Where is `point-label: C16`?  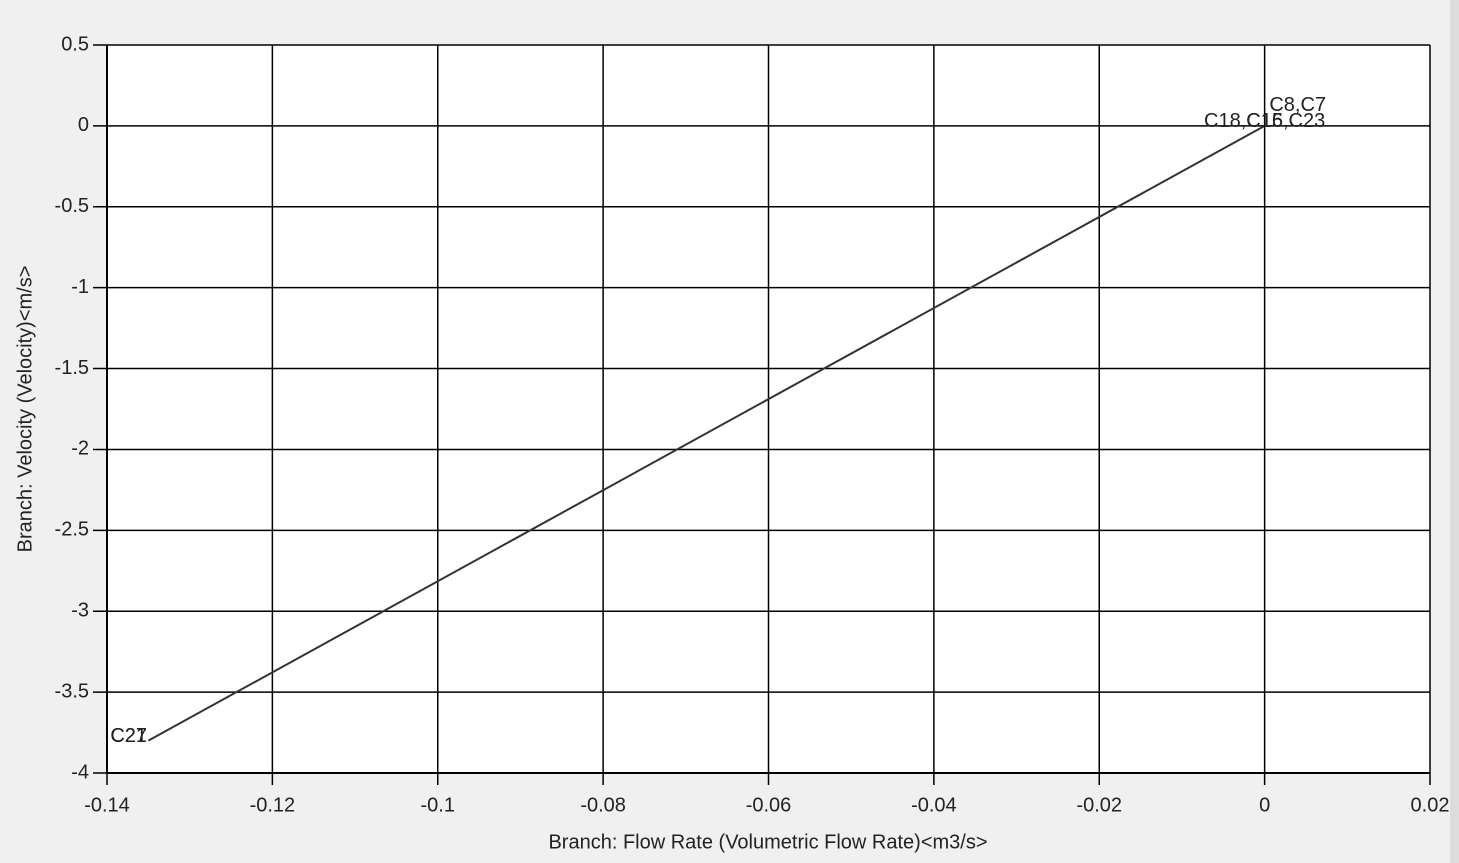 point-label: C16 is located at coordinates (1264, 121).